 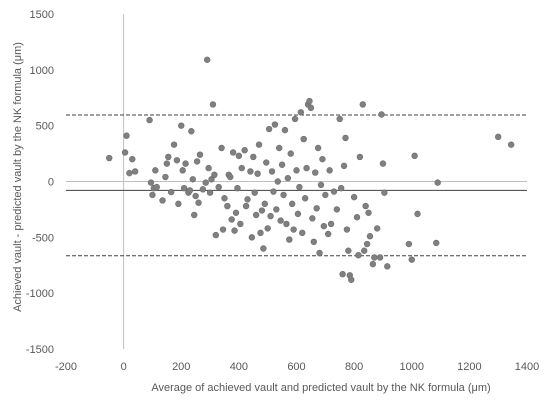 I want to click on x-tick-label: 1400, so click(x=527, y=367).